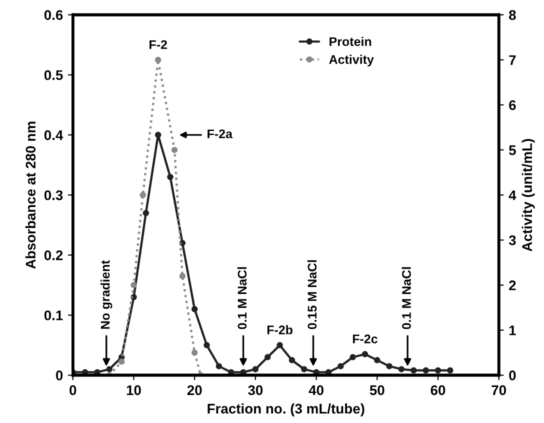  Describe the element at coordinates (351, 60) in the screenshot. I see `legend-label: Activity` at that location.